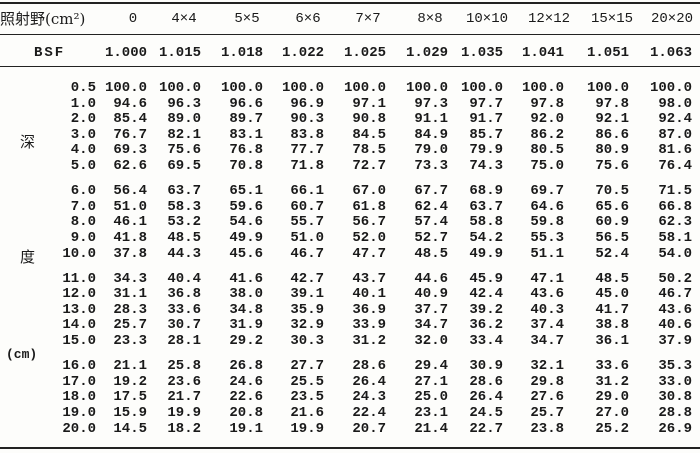  Describe the element at coordinates (486, 150) in the screenshot. I see `dose-value: 79.9` at that location.